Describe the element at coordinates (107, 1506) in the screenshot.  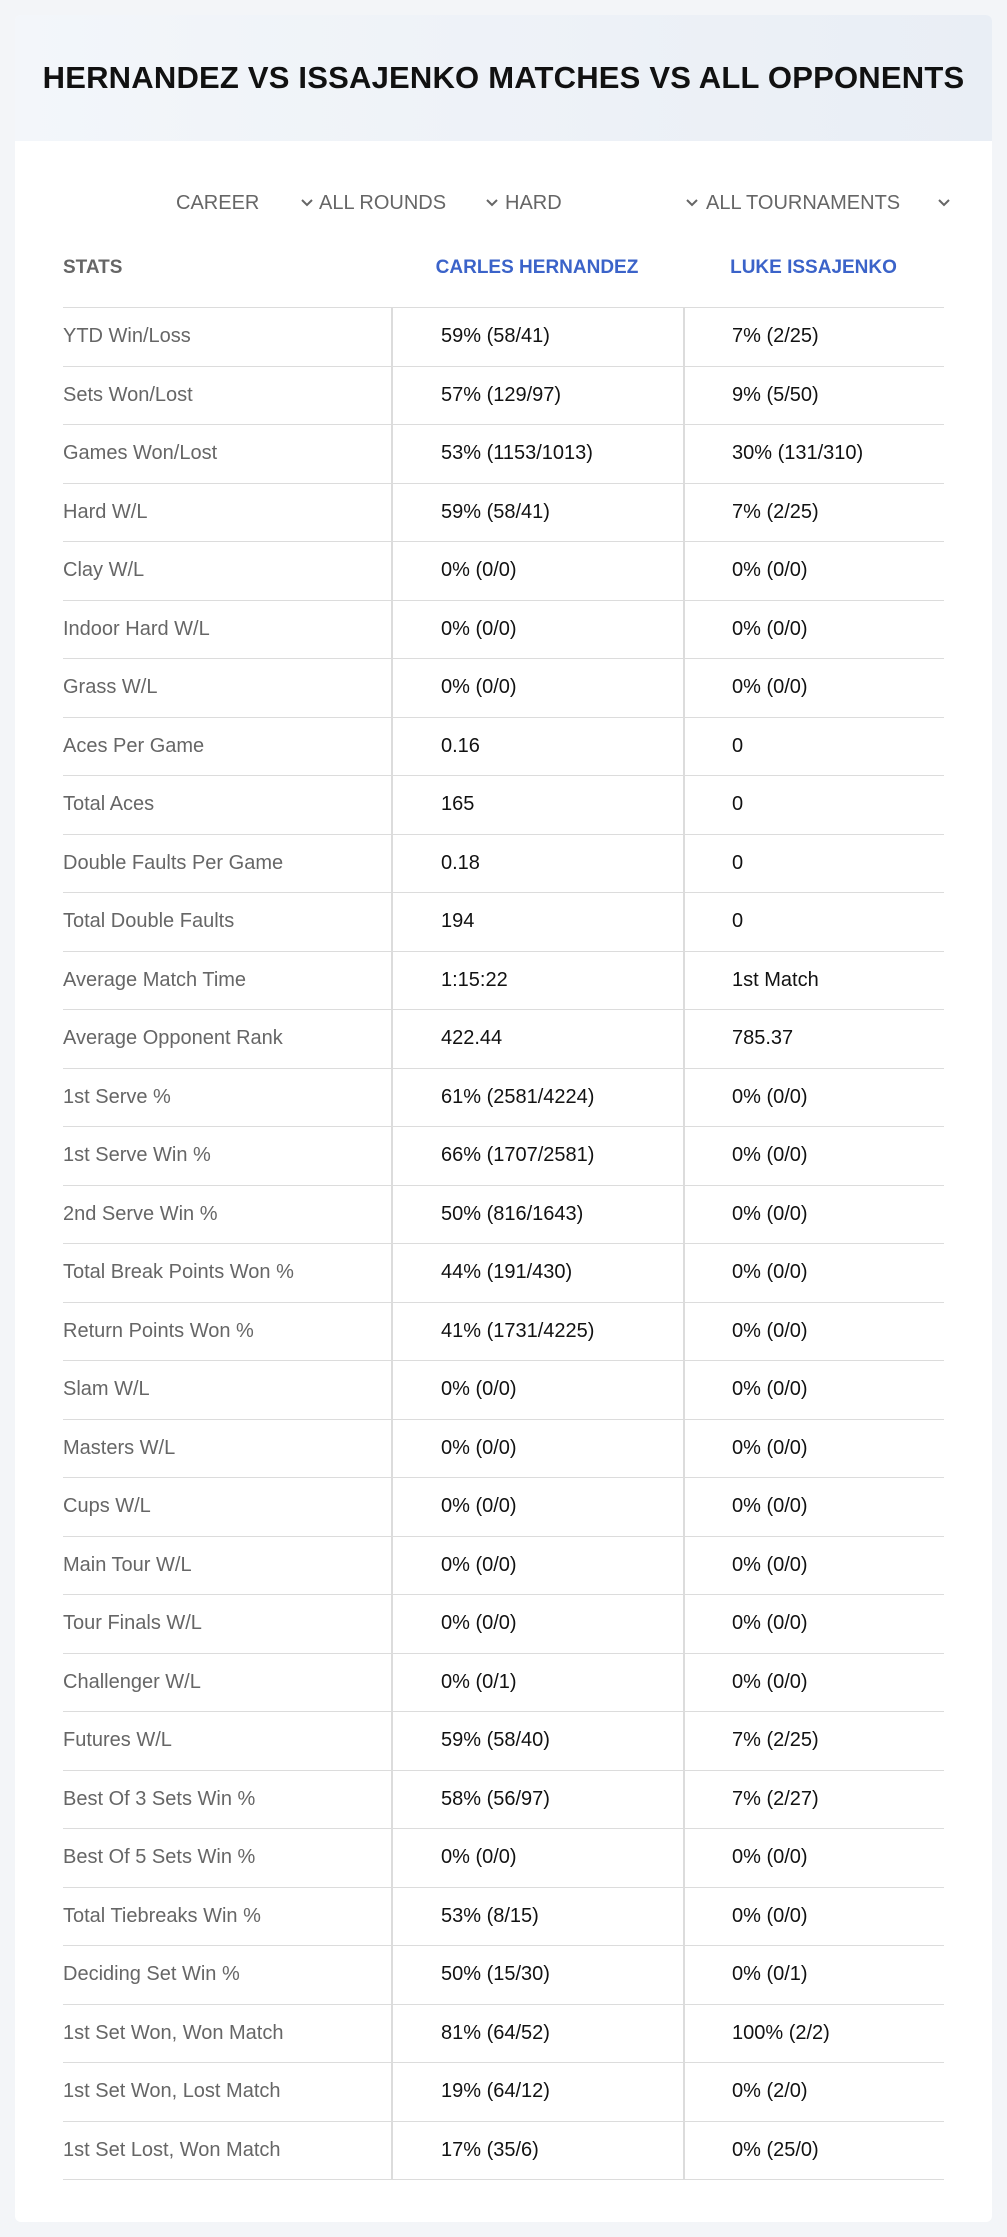
I see `stat-label: Cups W/L` at that location.